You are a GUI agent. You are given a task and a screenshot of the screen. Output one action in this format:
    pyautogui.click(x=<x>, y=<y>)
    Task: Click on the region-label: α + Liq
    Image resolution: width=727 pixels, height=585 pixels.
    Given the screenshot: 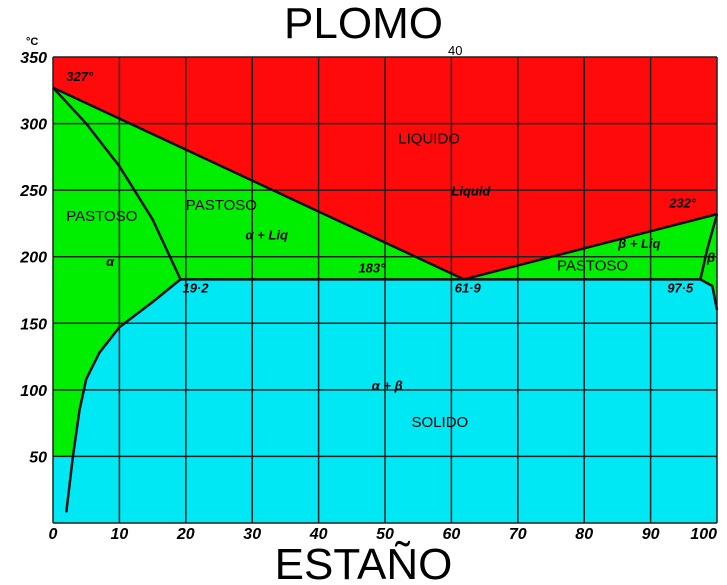 What is the action you would take?
    pyautogui.click(x=267, y=234)
    